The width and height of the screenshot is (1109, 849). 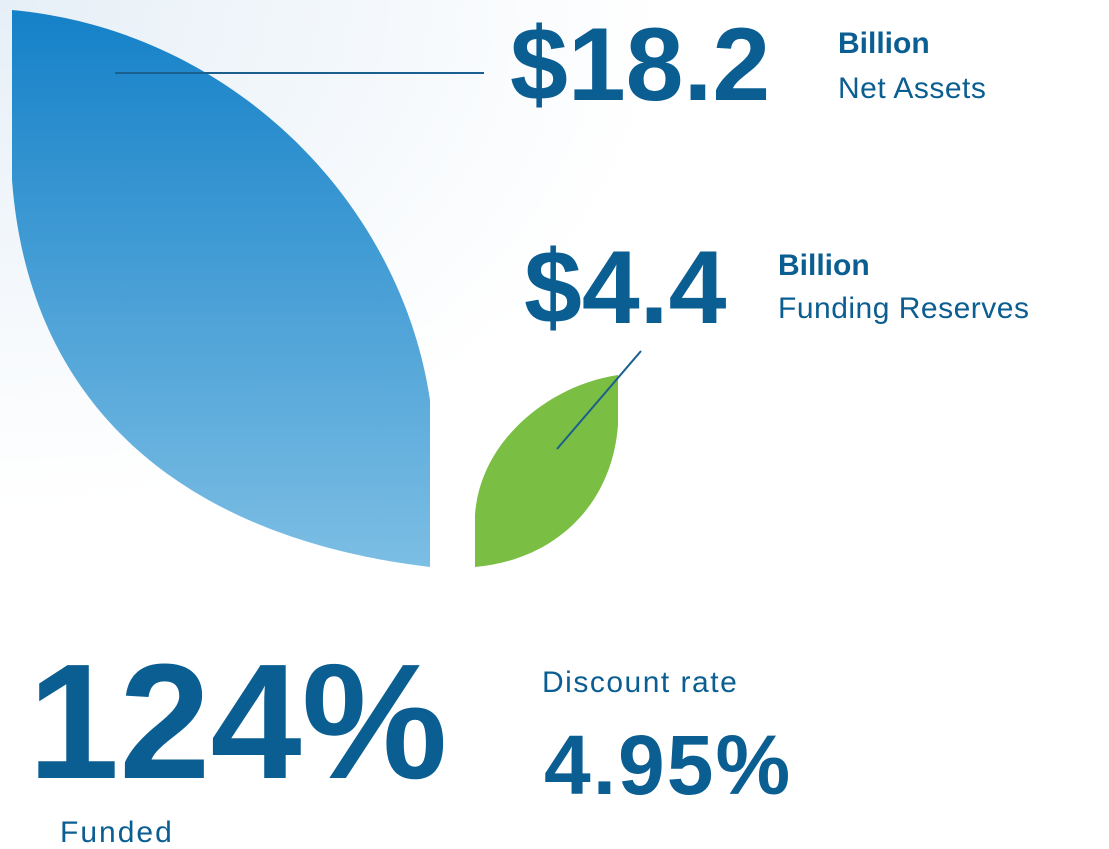 I want to click on discount-rate-amount: 4.95%, so click(x=668, y=765).